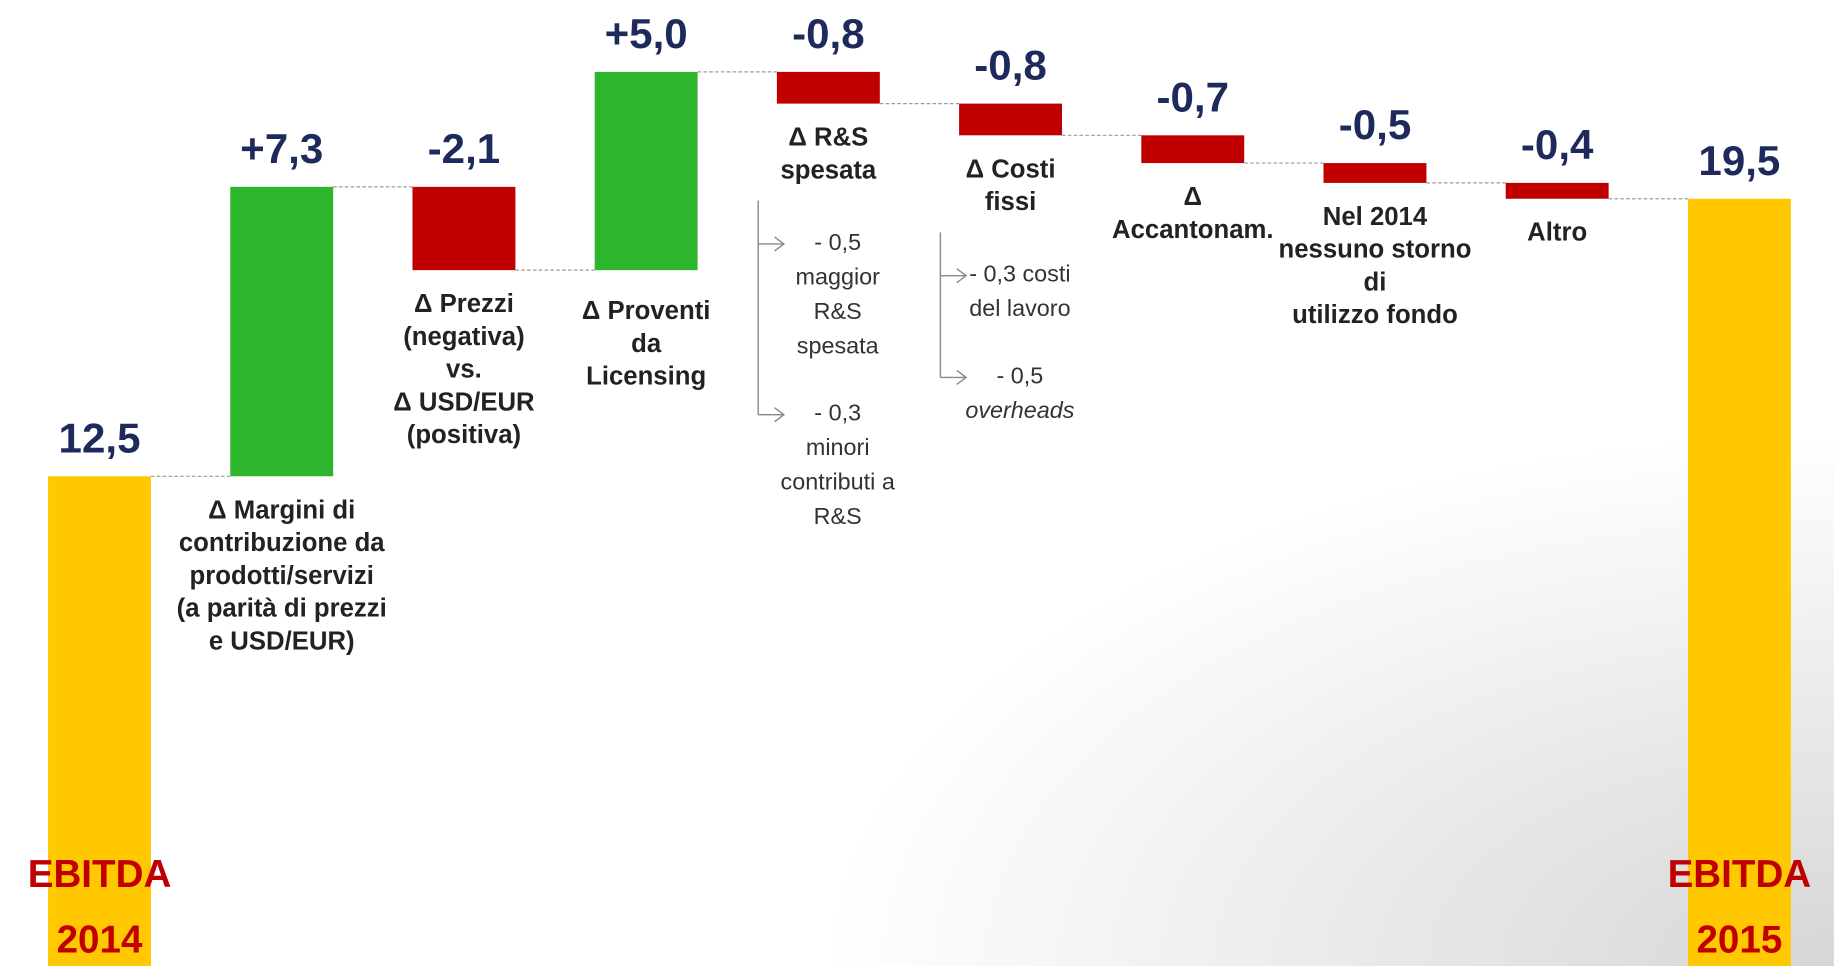 The width and height of the screenshot is (1834, 966). Describe the element at coordinates (838, 447) in the screenshot. I see `text-line: minori` at that location.